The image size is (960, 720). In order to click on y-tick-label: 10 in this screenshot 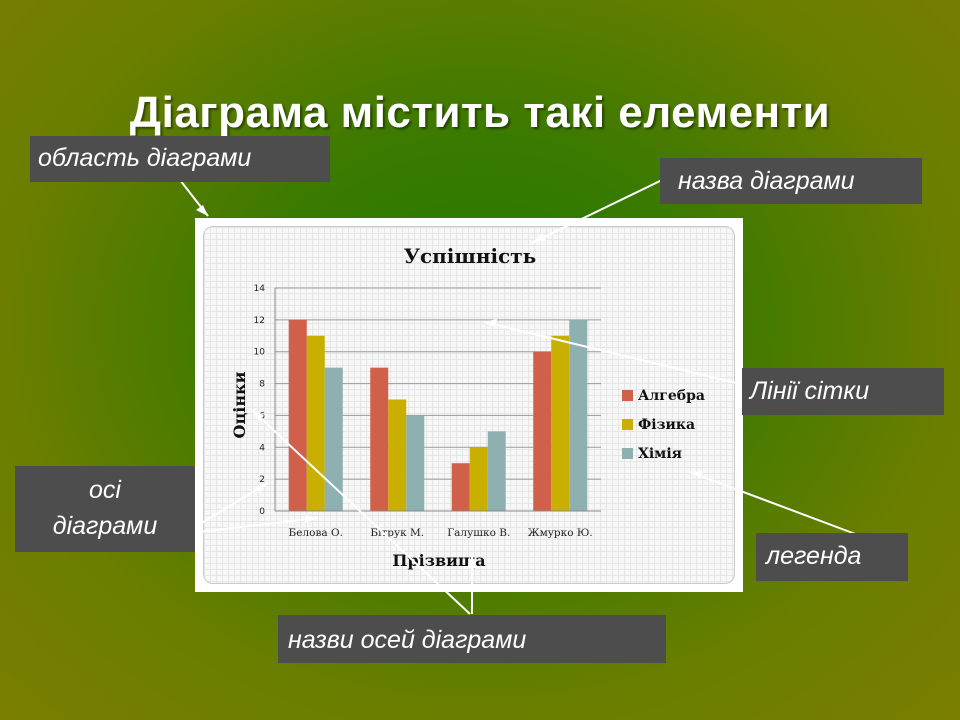, I will do `click(260, 353)`.